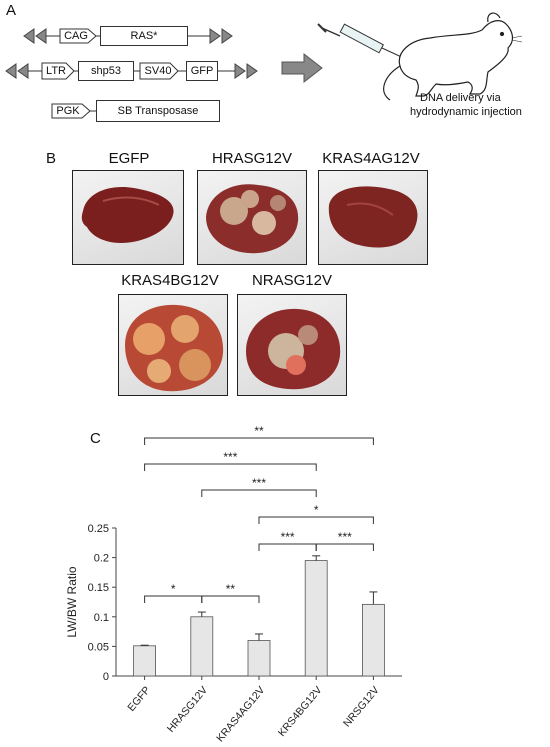  What do you see at coordinates (361, 706) in the screenshot?
I see `x-tick-label: NRSG12V` at bounding box center [361, 706].